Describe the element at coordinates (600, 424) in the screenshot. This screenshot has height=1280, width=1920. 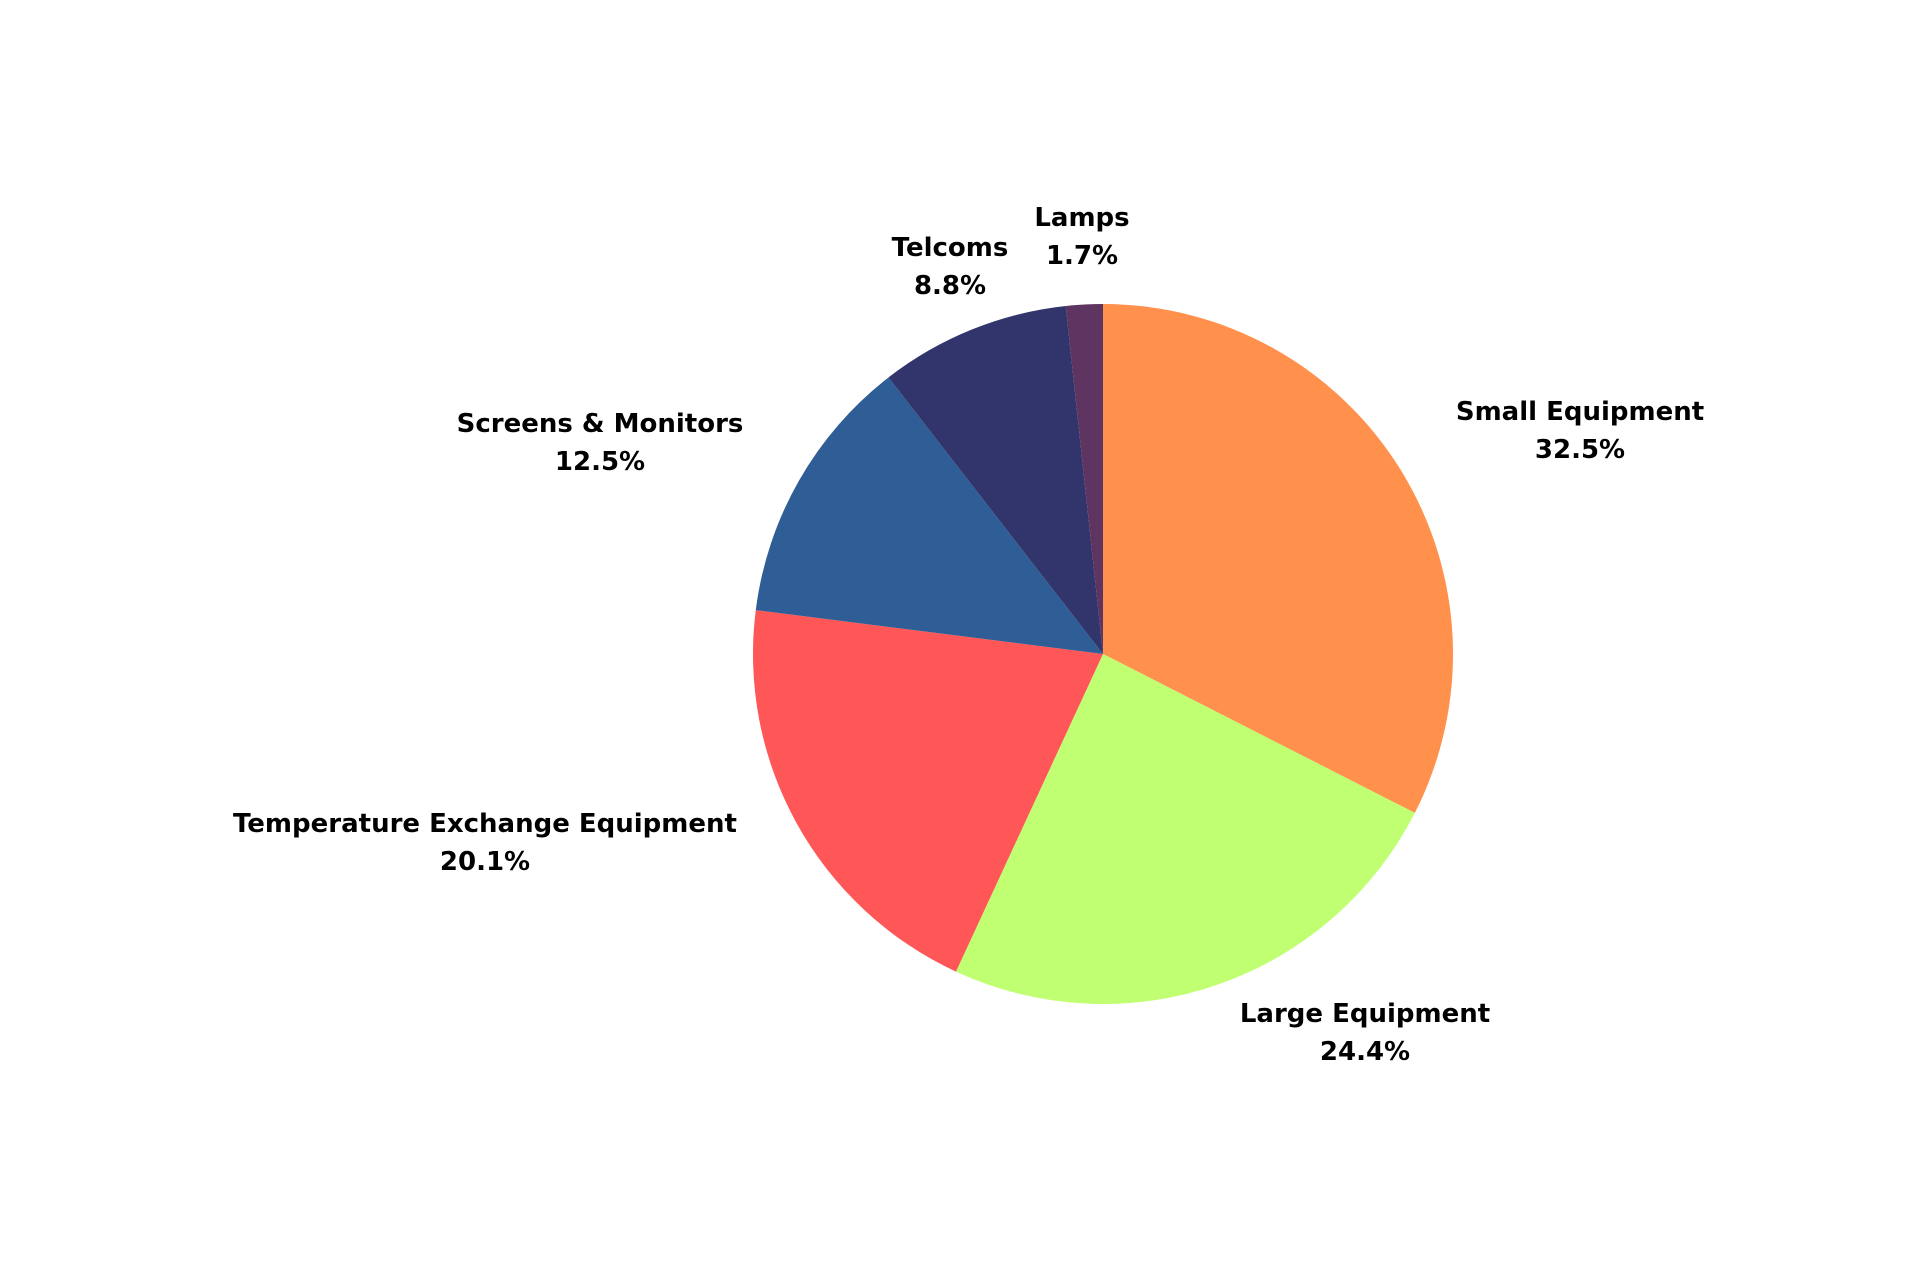
I see `slice-label-screens-and-monitors: Screens & Monitors` at that location.